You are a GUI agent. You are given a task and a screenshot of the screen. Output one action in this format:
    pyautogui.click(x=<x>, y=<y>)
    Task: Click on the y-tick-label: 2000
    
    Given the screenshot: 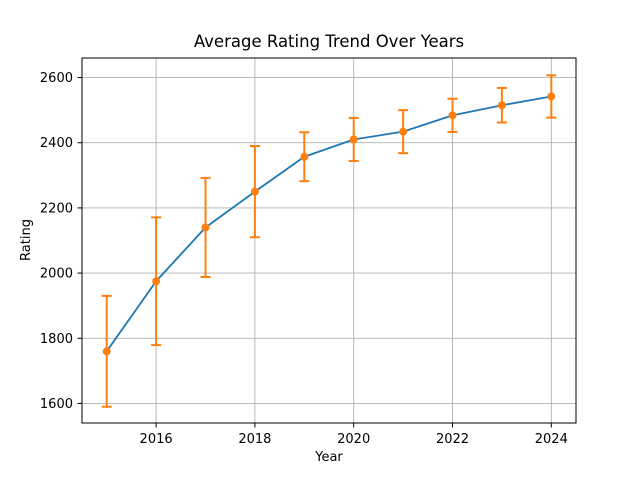 What is the action you would take?
    pyautogui.click(x=56, y=274)
    